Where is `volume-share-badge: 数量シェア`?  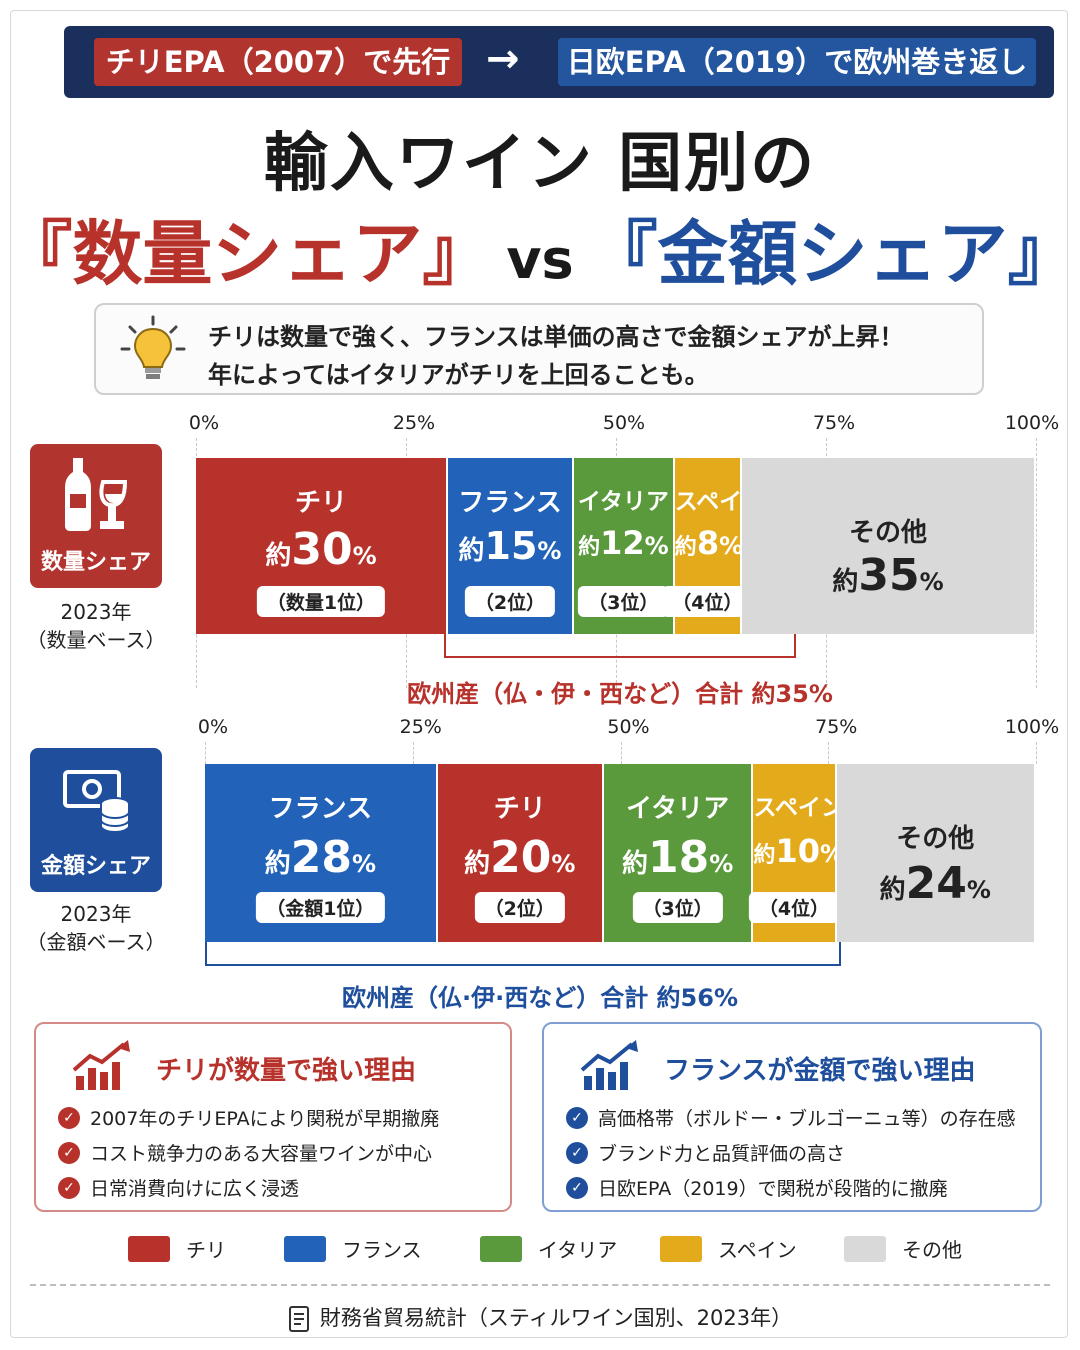
volume-share-badge: 数量シェア is located at coordinates (96, 516).